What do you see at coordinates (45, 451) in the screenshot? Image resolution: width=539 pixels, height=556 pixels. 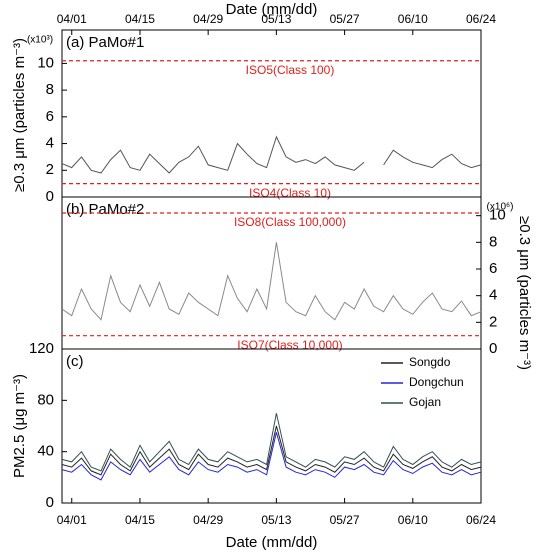 I see `y-tick-label: 40` at bounding box center [45, 451].